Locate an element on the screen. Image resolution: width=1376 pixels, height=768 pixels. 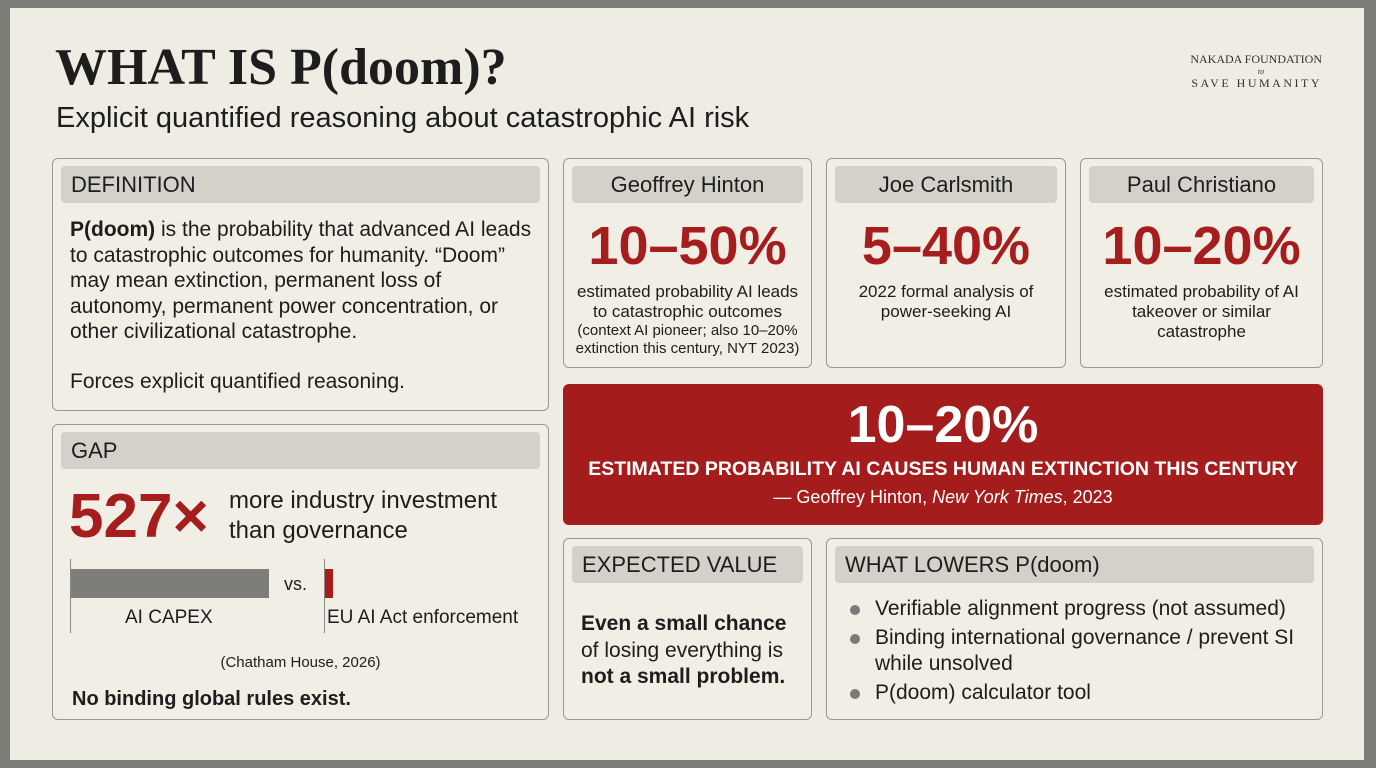
card-heading: EXPECTED VALUE is located at coordinates (687, 564).